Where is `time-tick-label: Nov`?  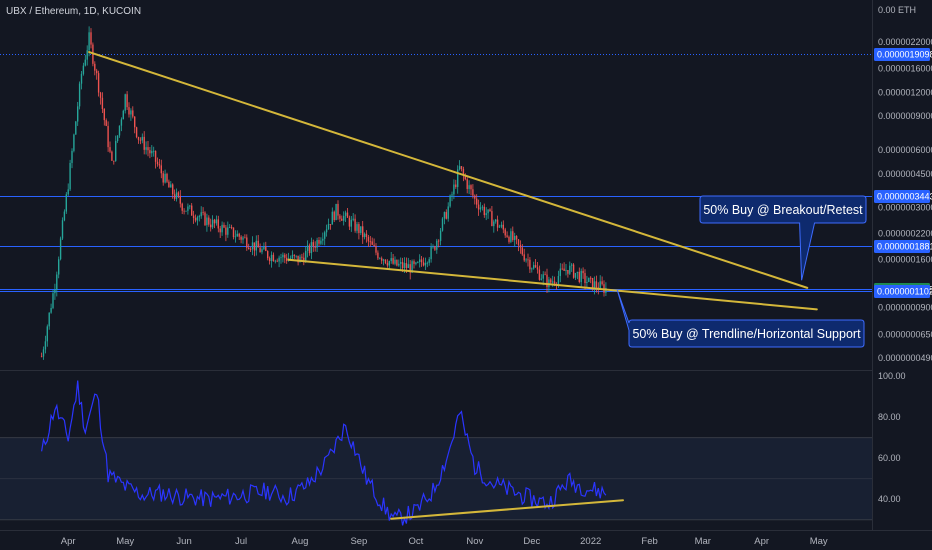 time-tick-label: Nov is located at coordinates (474, 541).